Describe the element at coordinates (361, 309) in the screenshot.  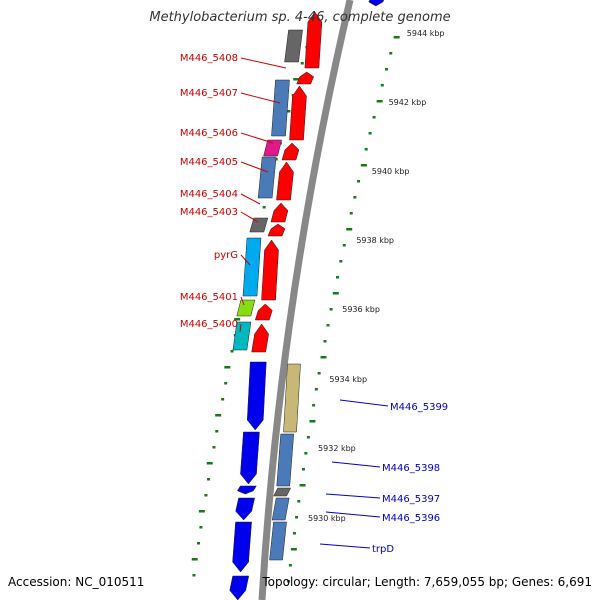
I see `kbp-tick-label: 5936 kbp` at that location.